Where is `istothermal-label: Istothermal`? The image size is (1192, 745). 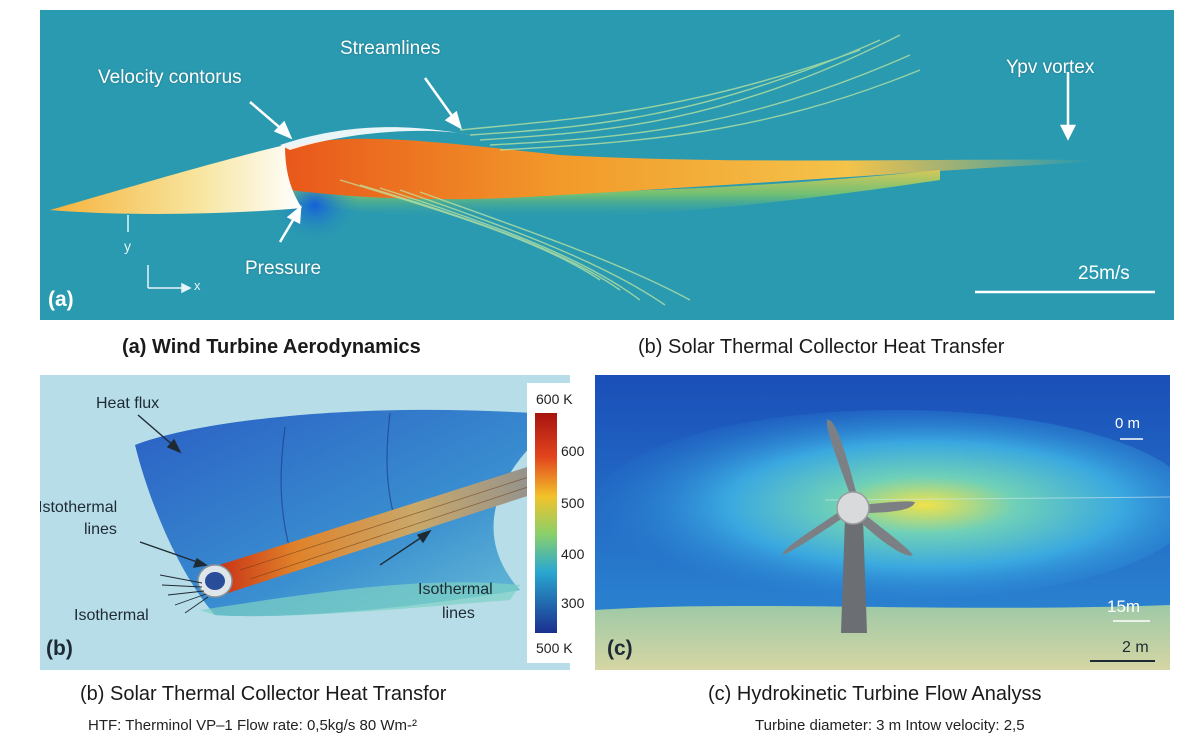
istothermal-label: Istothermal is located at coordinates (79, 507).